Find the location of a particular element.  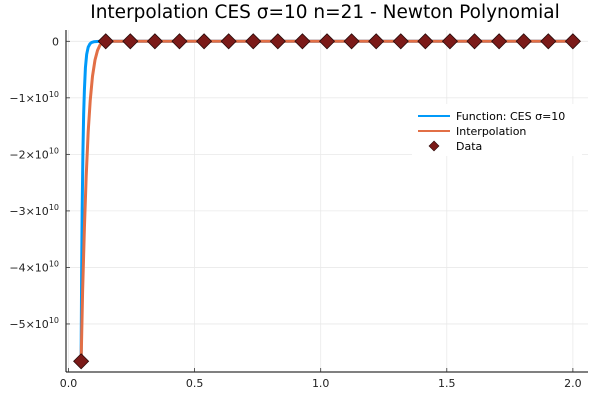

y-axis-ticks: 0−1×1010−2×1010−3×1010−4×1010−5×1010 is located at coordinates (39, 183).